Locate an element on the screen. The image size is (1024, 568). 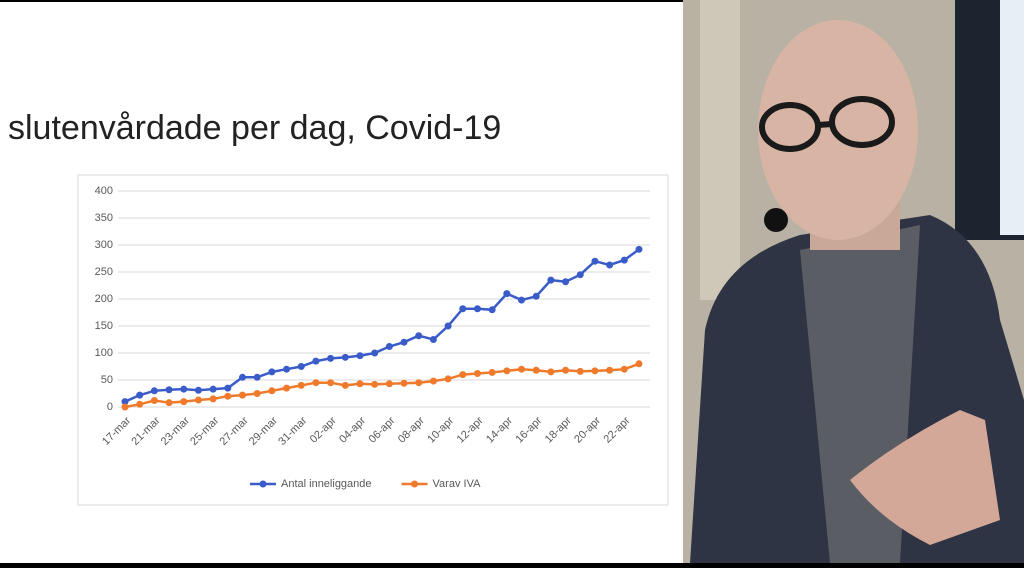
microphone is located at coordinates (776, 220).